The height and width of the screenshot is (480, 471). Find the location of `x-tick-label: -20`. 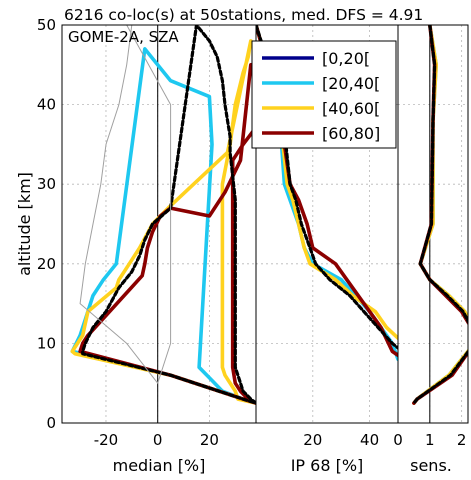

x-tick-label: -20 is located at coordinates (106, 440).